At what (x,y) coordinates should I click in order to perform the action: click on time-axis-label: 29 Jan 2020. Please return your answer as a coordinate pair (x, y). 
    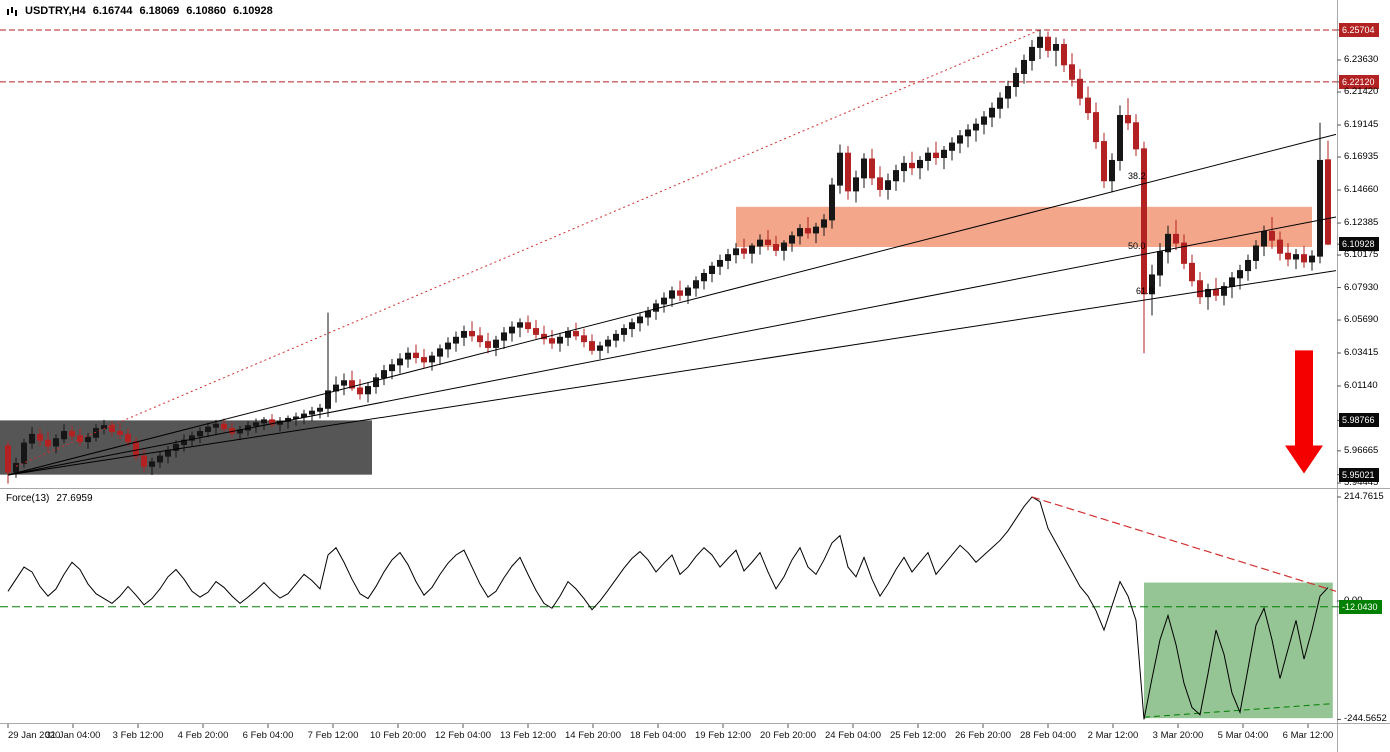
    Looking at the image, I should click on (34, 735).